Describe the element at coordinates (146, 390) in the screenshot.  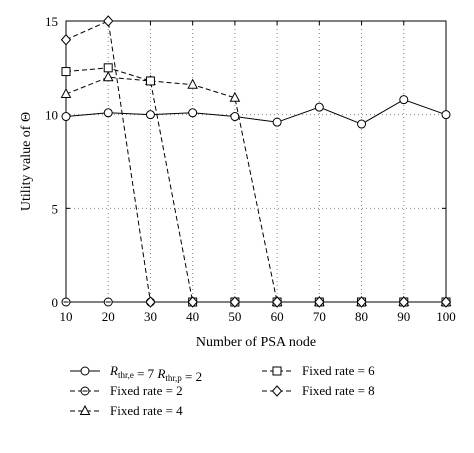
I see `legend-label: Fixed rate = 2` at that location.